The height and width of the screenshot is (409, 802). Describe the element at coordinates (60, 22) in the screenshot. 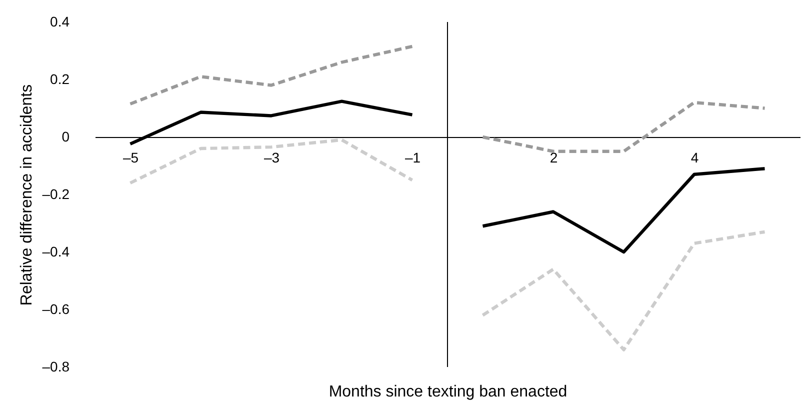

I see `y-tick-label: 0.4` at that location.